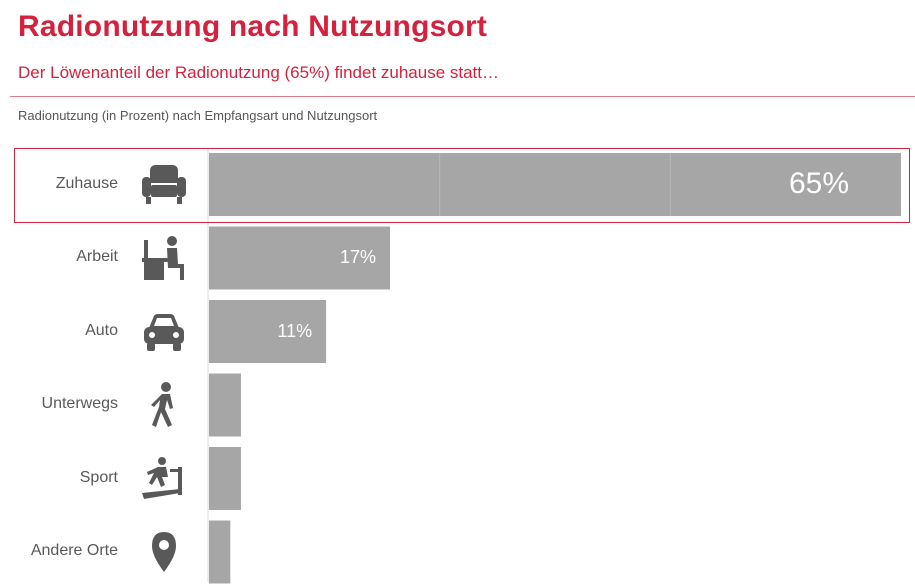 The image size is (915, 585). What do you see at coordinates (164, 552) in the screenshot?
I see `location-pin-icon` at bounding box center [164, 552].